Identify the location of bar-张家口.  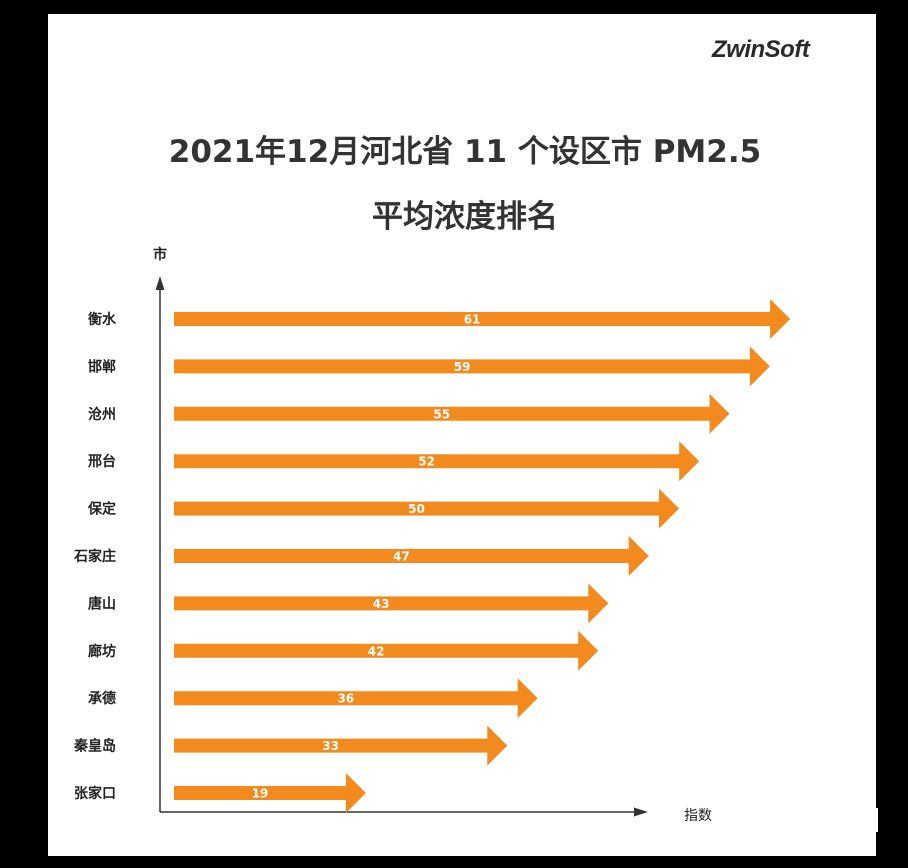
(270, 793).